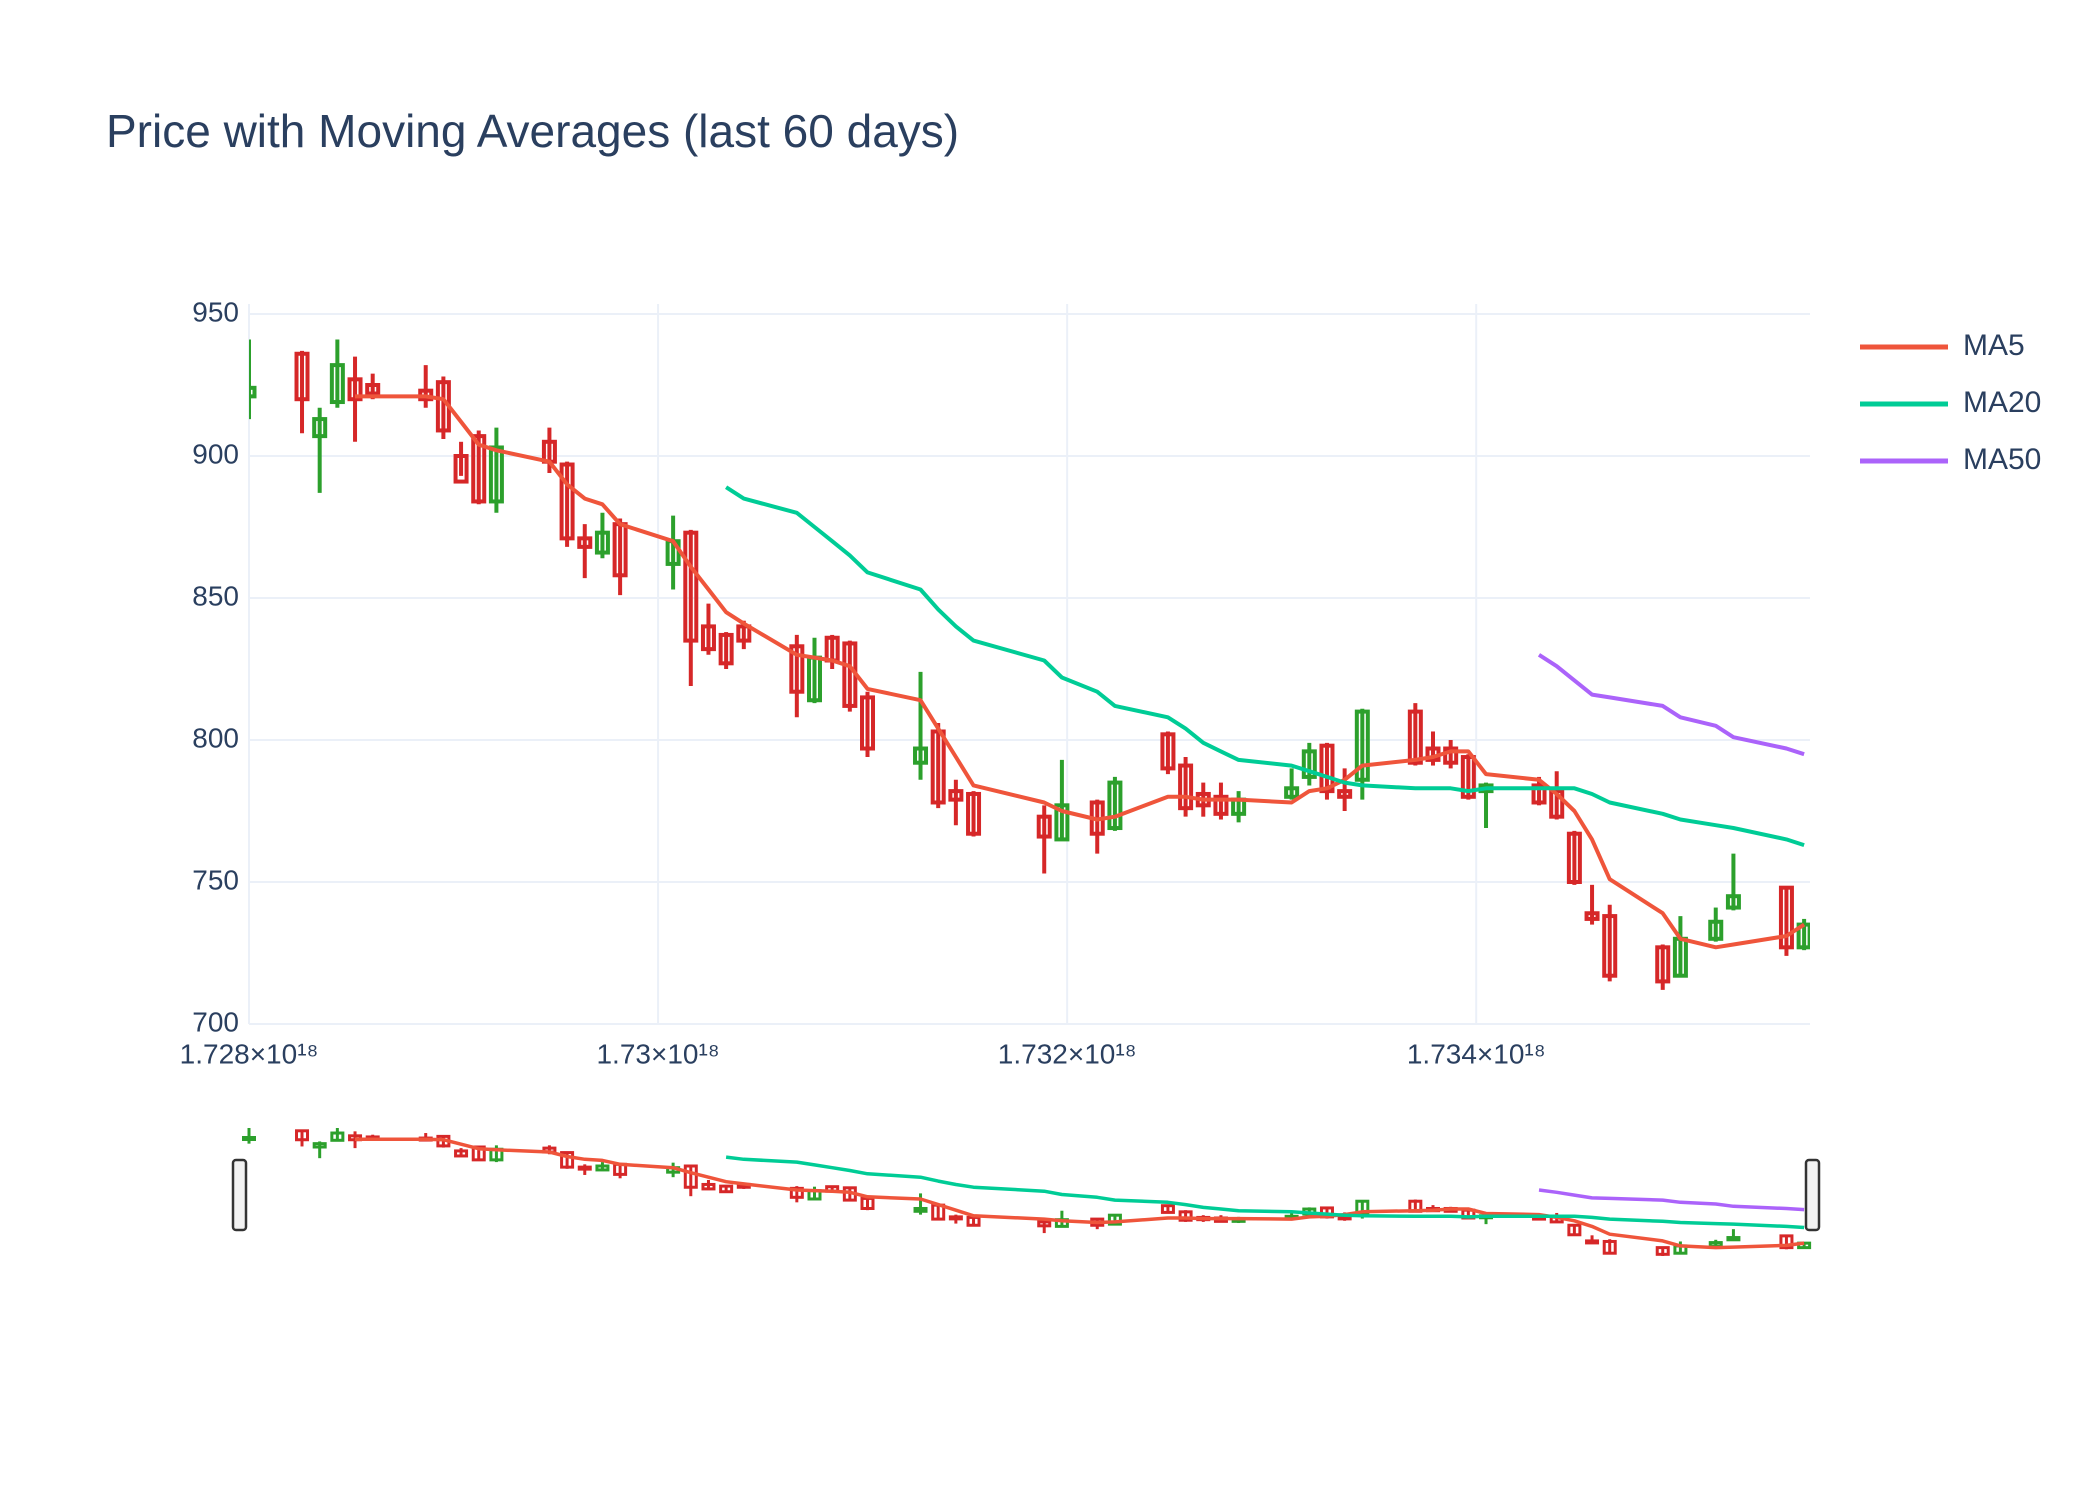  Describe the element at coordinates (215, 879) in the screenshot. I see `y-tick-label: 750` at that location.